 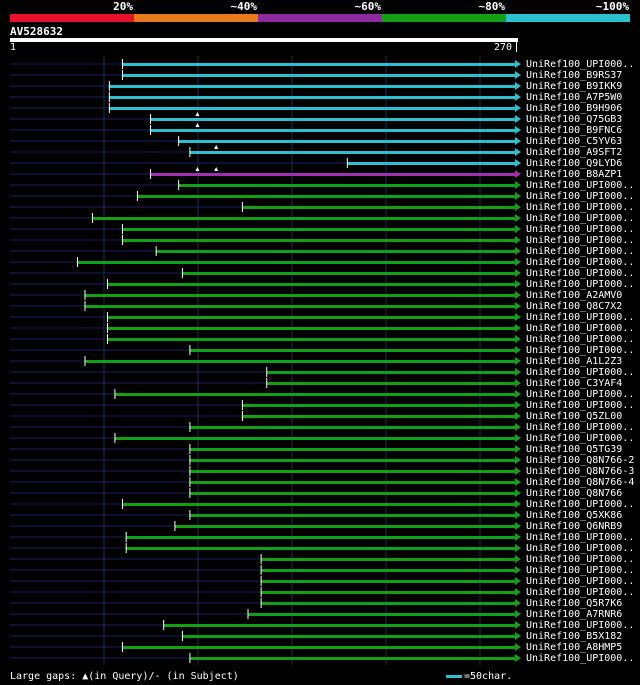 What do you see at coordinates (574, 647) in the screenshot?
I see `hit-label: UniRef100_A8HMP5` at bounding box center [574, 647].